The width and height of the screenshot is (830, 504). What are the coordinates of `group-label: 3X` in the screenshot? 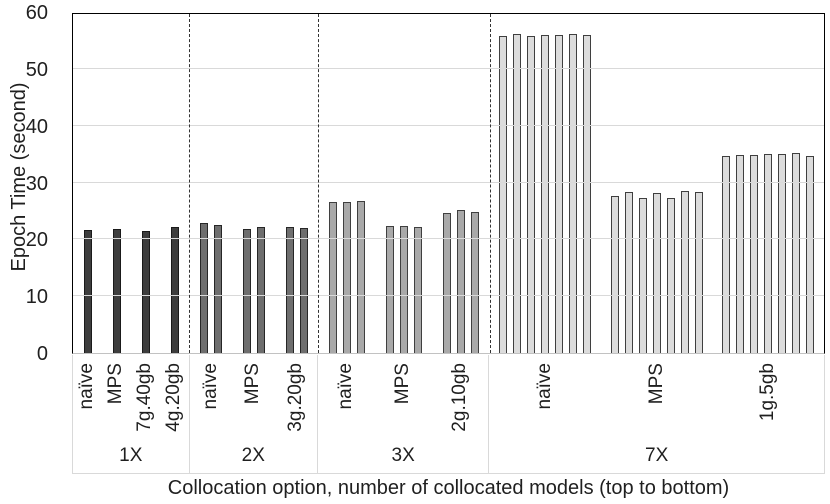 It's located at (403, 456).